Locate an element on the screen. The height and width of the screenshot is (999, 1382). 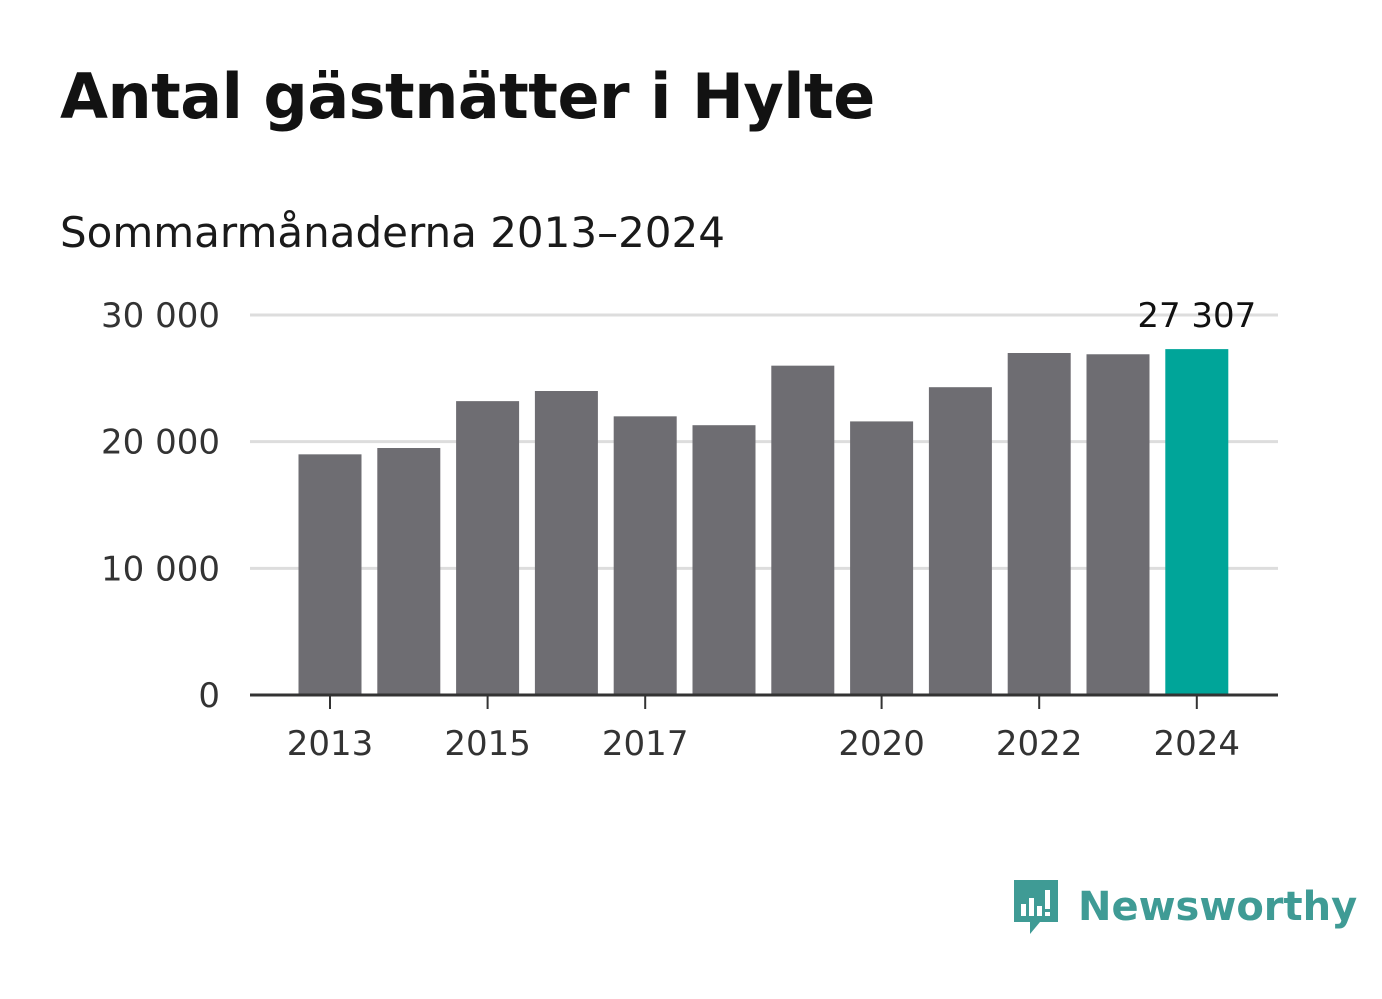
chart-subtitle: Sommarmånaderna 2013–2024 is located at coordinates (392, 232).